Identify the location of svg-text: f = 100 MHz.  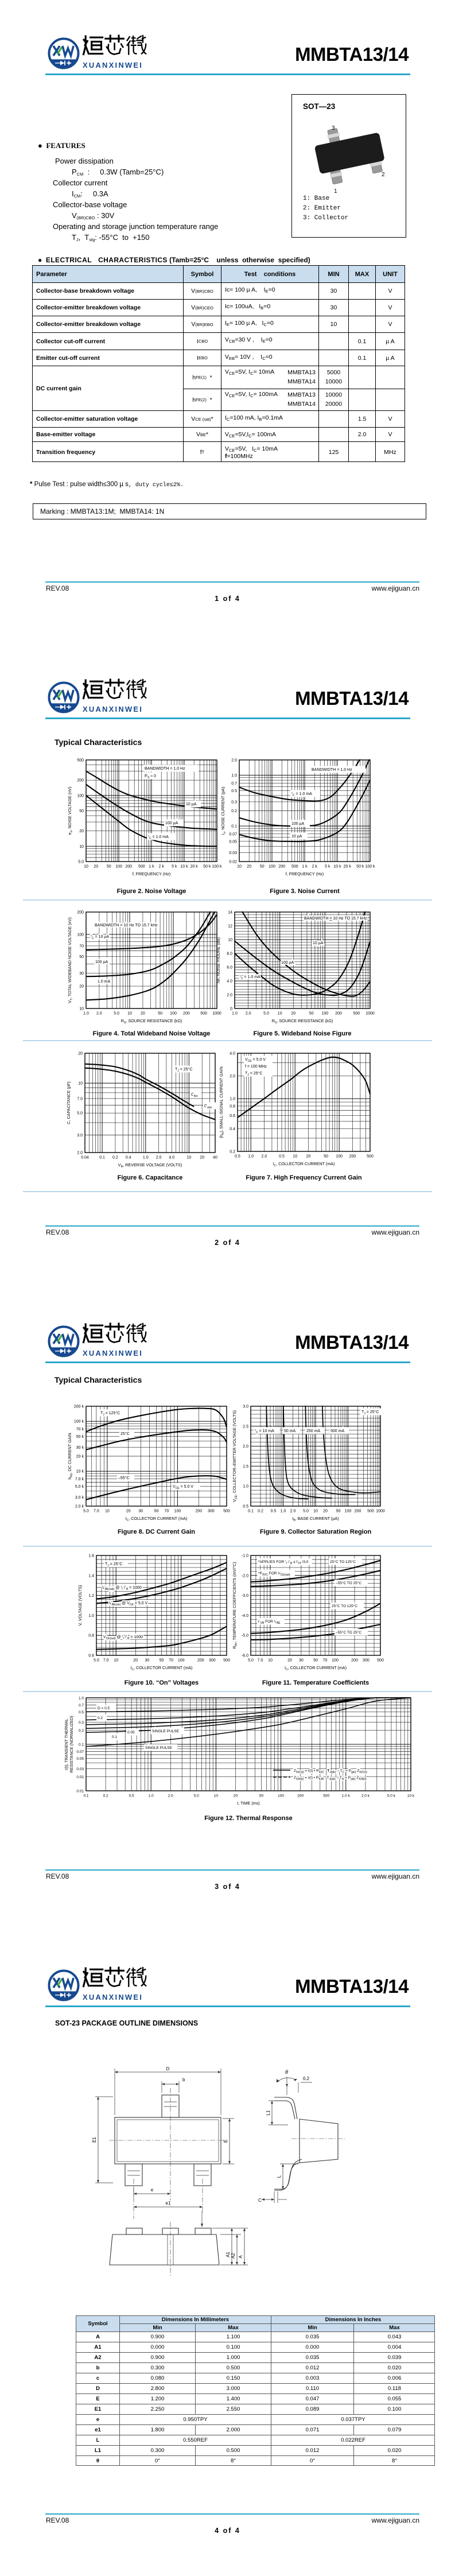
(256, 1067).